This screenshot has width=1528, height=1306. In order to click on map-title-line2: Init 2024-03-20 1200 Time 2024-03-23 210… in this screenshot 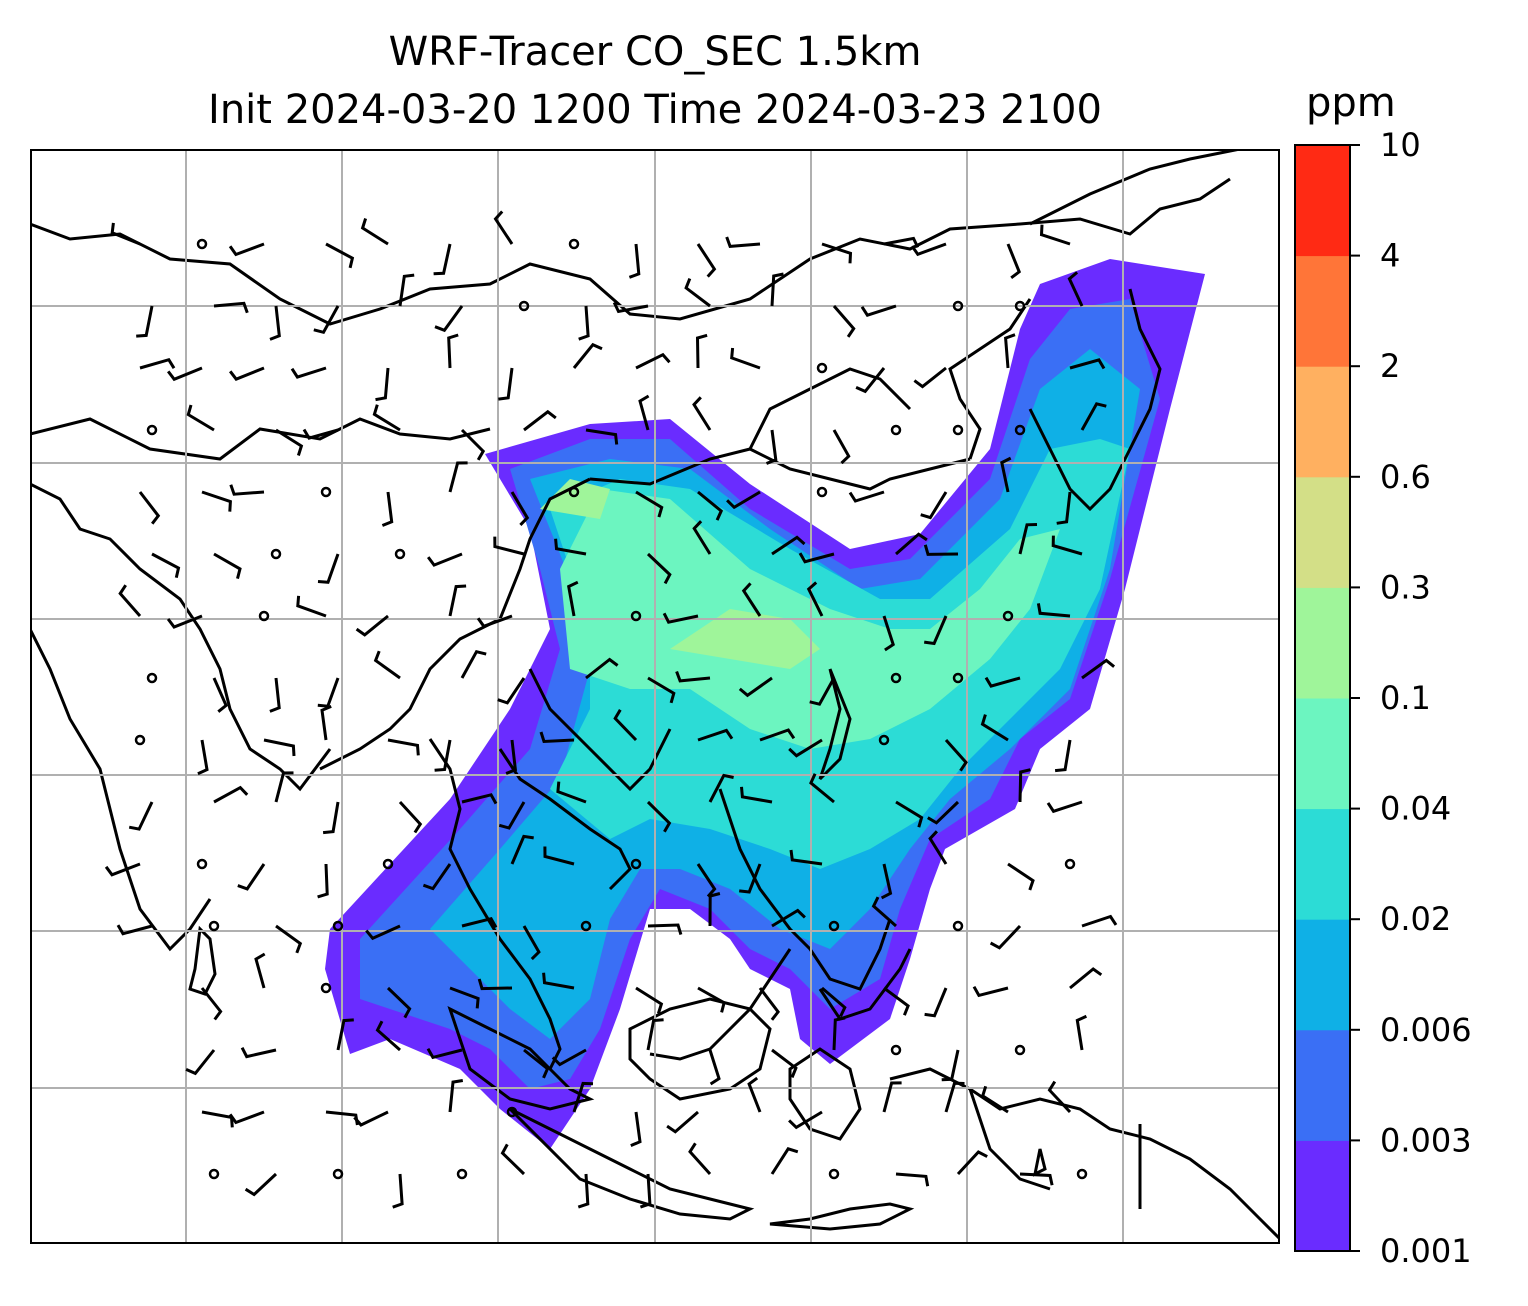, I will do `click(655, 110)`.